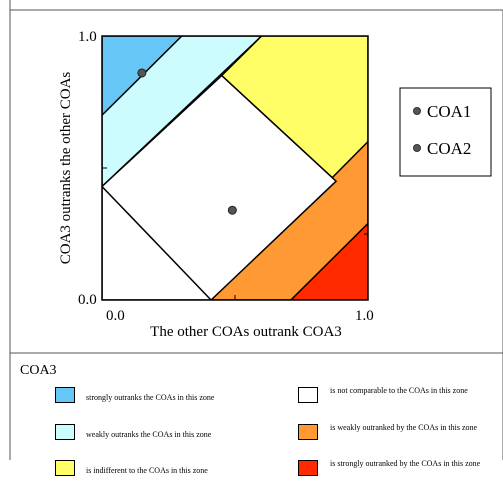  Describe the element at coordinates (147, 470) in the screenshot. I see `legend-label-indifferent: is indifferent to the COAs in this zone` at that location.